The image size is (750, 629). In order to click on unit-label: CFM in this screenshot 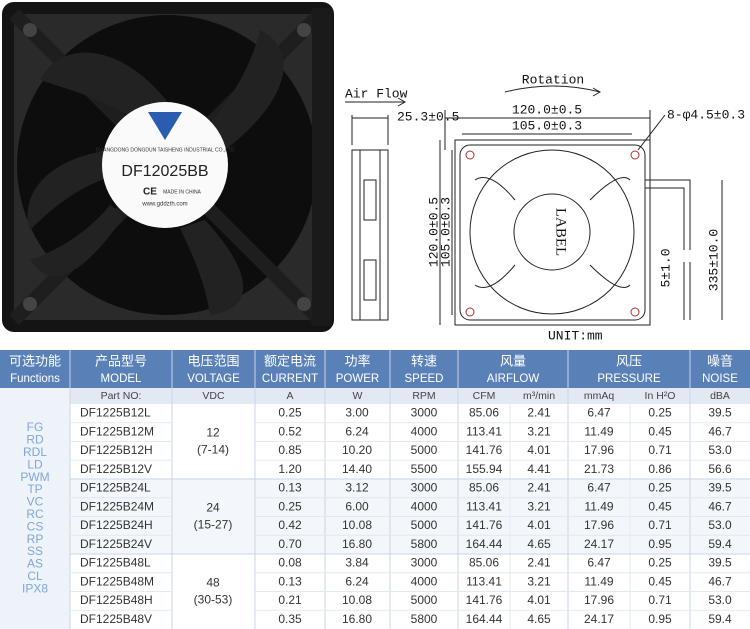, I will do `click(484, 396)`.